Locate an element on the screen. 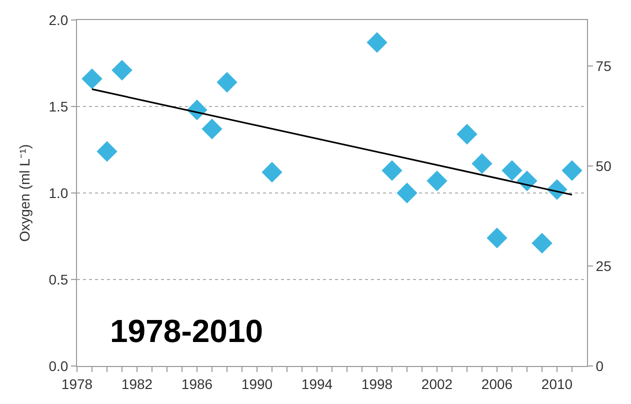 This screenshot has height=404, width=631. y2-tick-label: 25 is located at coordinates (604, 266).